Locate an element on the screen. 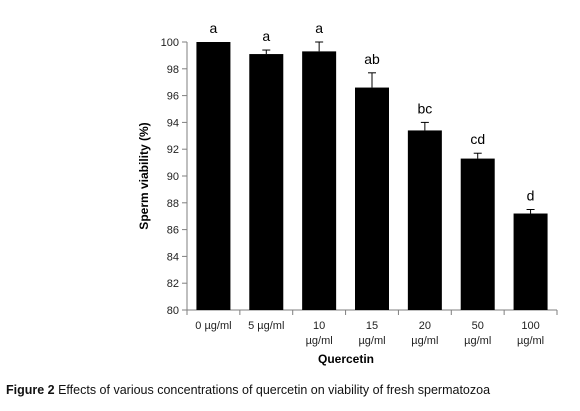  y-tick-label: 100 is located at coordinates (170, 43).